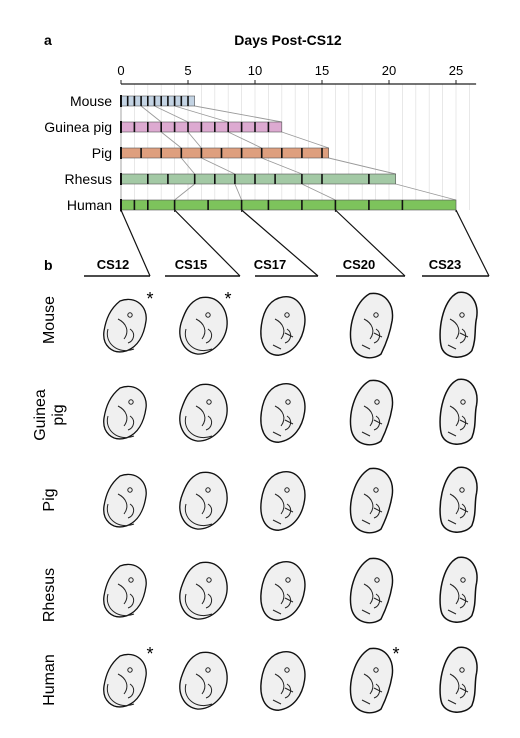 The height and width of the screenshot is (738, 520). Describe the element at coordinates (191, 264) in the screenshot. I see `stage-label: CS15` at that location.